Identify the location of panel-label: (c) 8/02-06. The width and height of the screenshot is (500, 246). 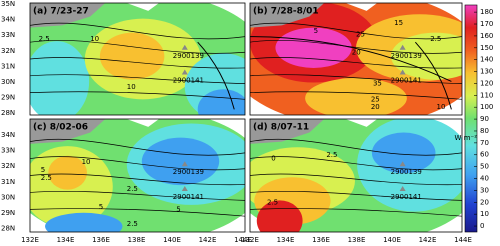
(60, 128).